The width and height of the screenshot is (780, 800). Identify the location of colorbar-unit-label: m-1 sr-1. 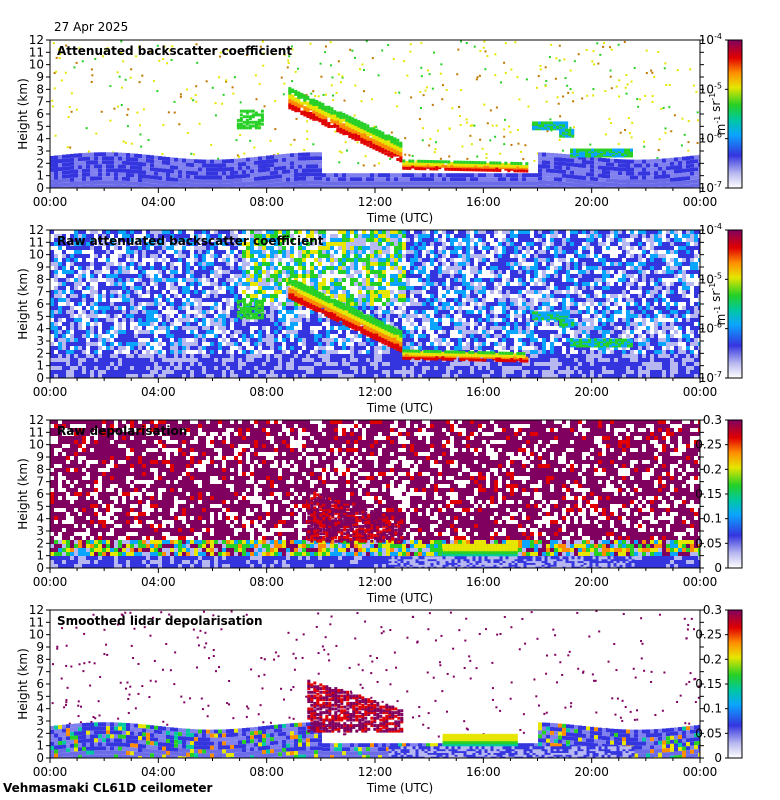
(718, 304).